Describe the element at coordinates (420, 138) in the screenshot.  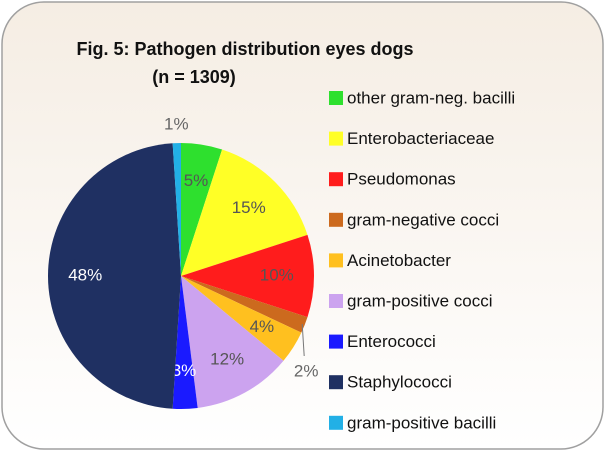
I see `legend-label: Enterobacteriaceae` at that location.